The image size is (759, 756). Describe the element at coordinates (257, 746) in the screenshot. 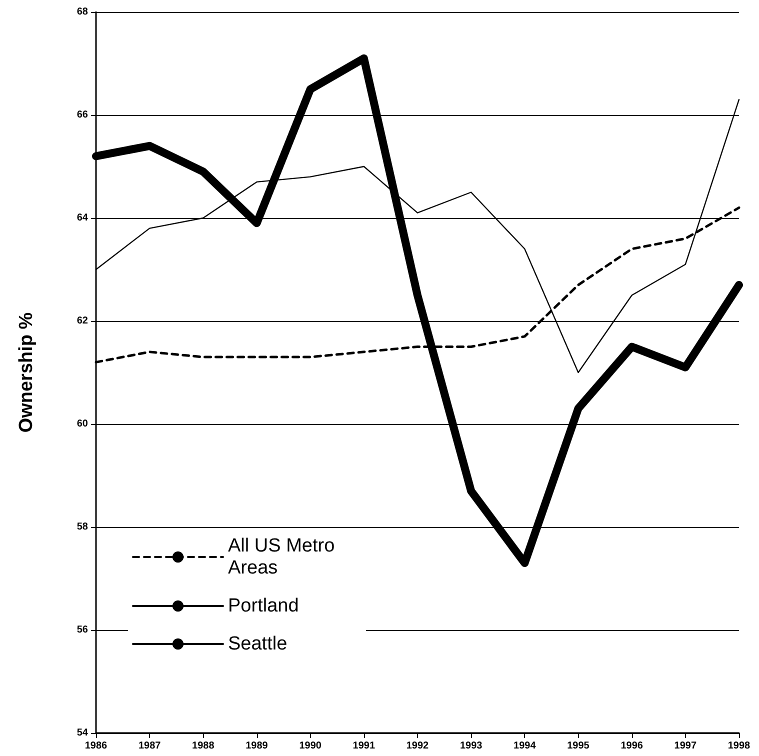

I see `x-tick-label: 1989` at that location.